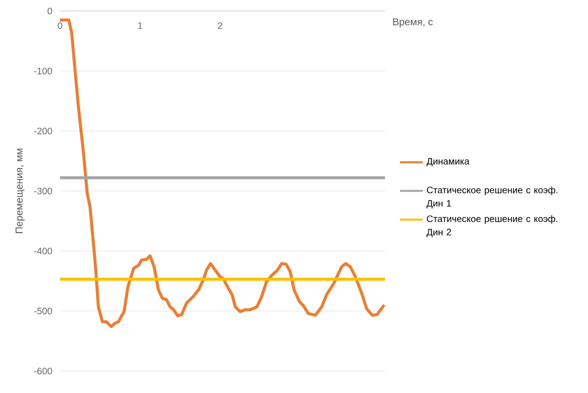 The width and height of the screenshot is (588, 393). Describe the element at coordinates (43, 311) in the screenshot. I see `y-tick-label: -500` at that location.